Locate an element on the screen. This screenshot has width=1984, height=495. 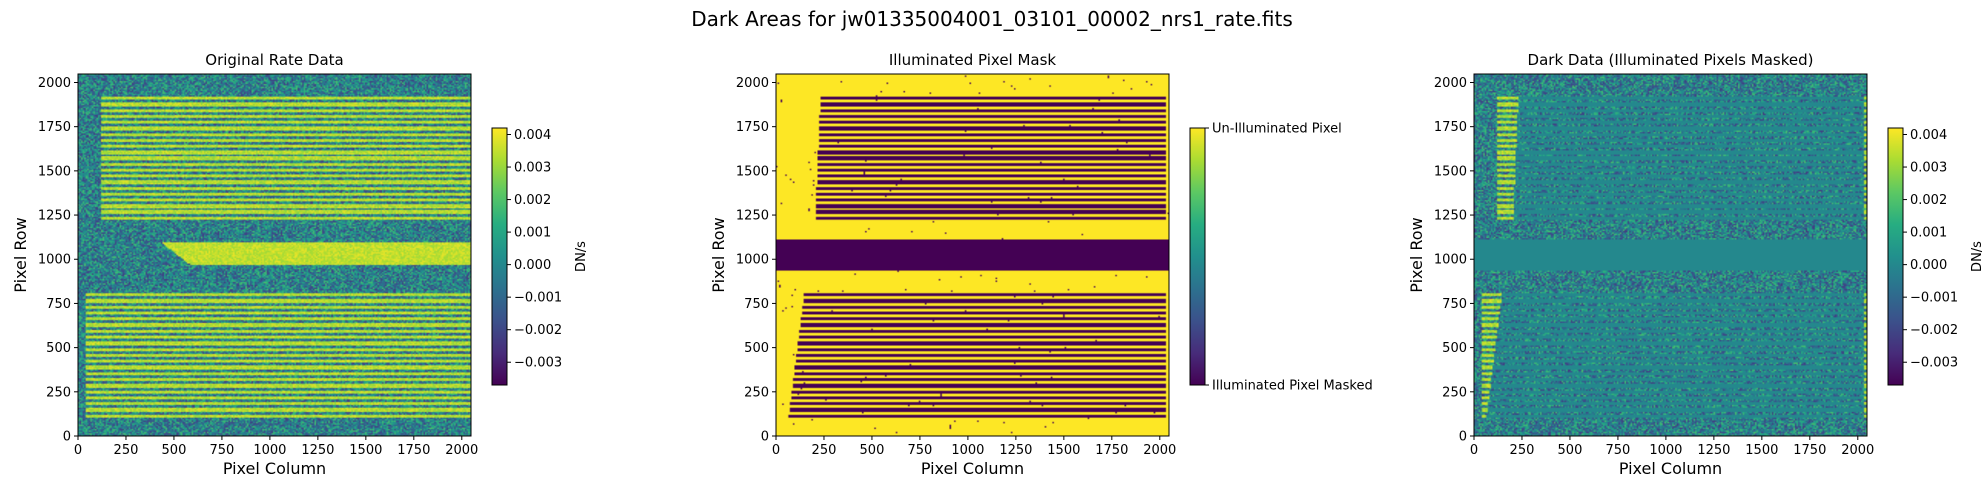
colorbar-tick-label: Un-Illuminated Pixel is located at coordinates (1277, 129).